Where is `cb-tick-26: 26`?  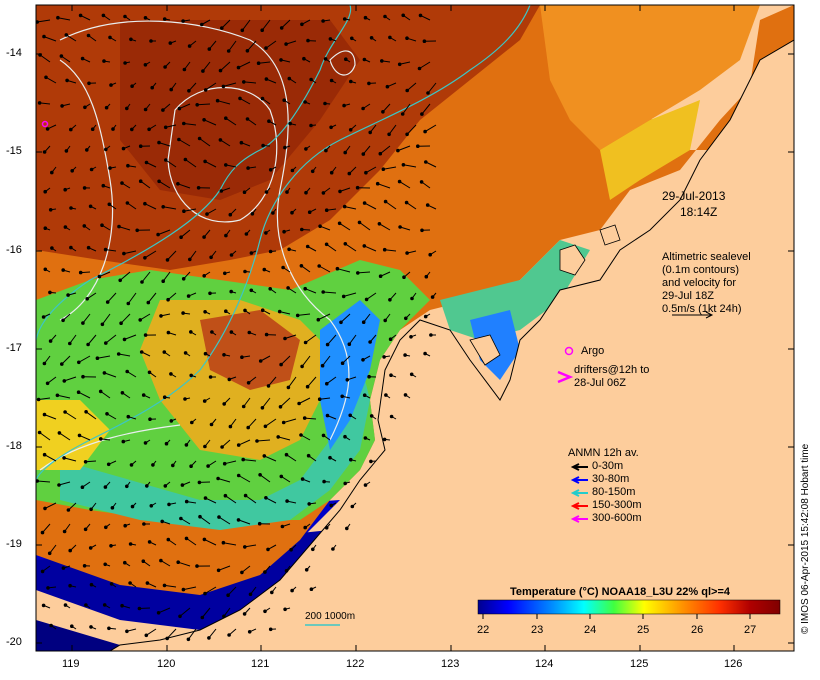
cb-tick-26: 26 is located at coordinates (697, 630).